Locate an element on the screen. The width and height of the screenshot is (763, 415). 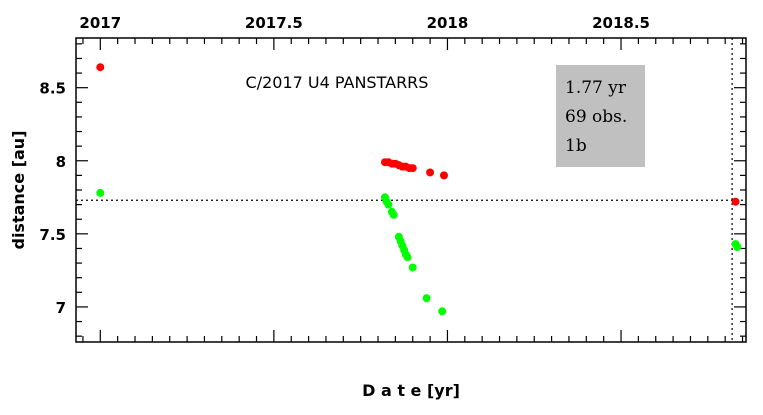
x-tick-label: 2017.5 is located at coordinates (274, 23).